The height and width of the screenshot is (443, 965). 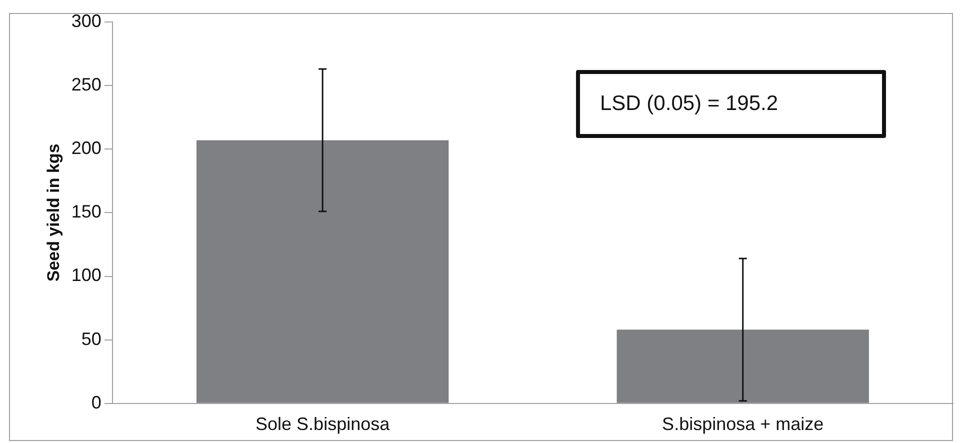 I want to click on y-tick-label: 0, so click(x=96, y=402).